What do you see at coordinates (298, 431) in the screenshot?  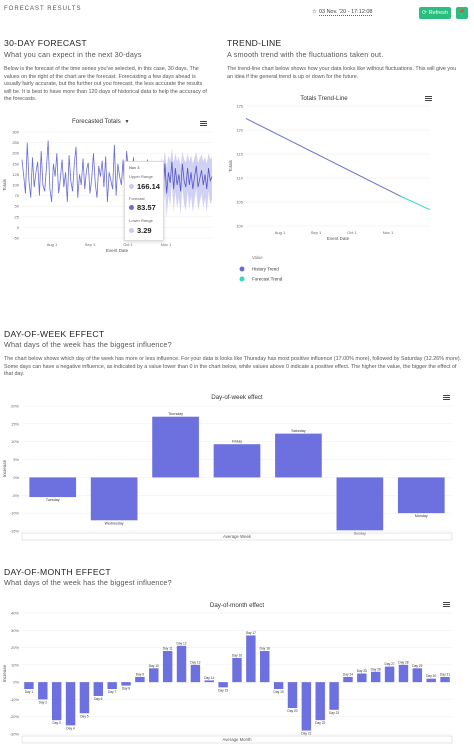 I see `bar-label: Saturday` at bounding box center [298, 431].